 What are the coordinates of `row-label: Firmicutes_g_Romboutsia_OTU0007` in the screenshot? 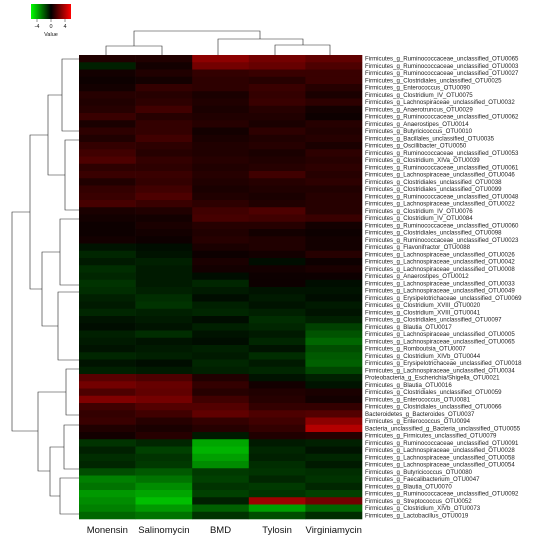 It's located at (415, 349).